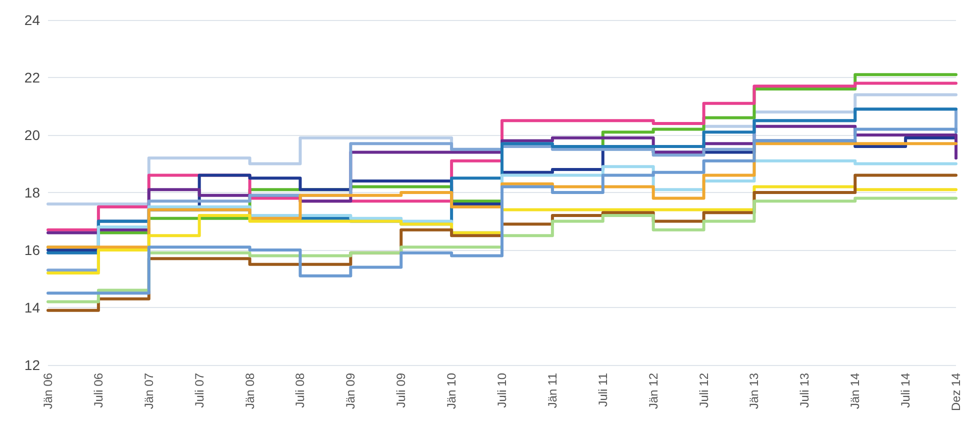 The width and height of the screenshot is (980, 435). Describe the element at coordinates (149, 391) in the screenshot. I see `x-tick-label: Jän 07` at that location.